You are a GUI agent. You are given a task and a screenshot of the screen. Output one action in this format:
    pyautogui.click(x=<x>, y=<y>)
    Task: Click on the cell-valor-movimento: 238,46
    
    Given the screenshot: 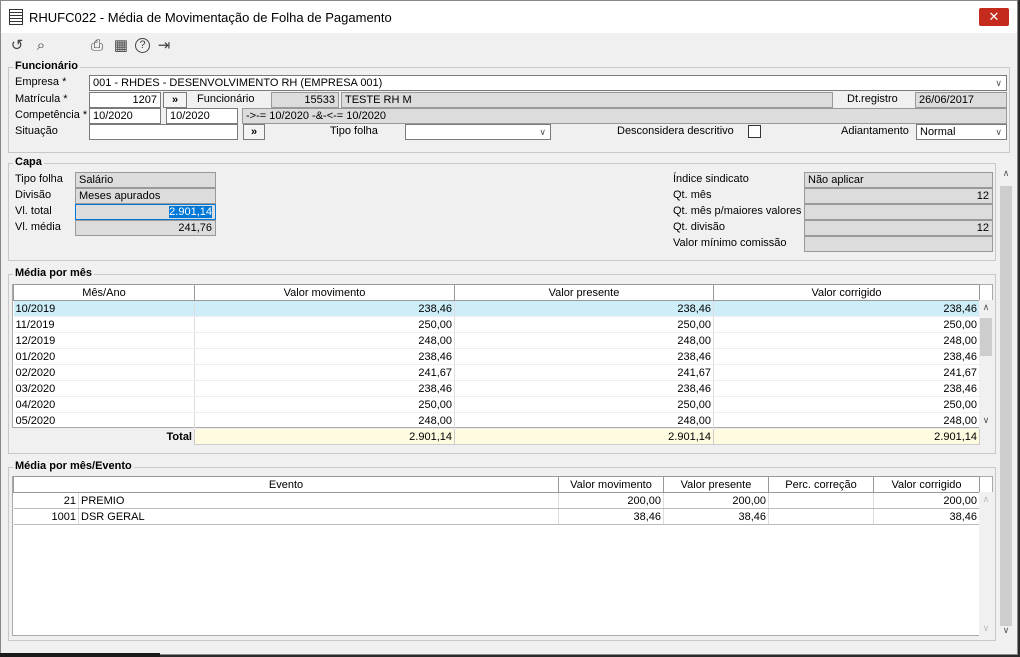 What is the action you would take?
    pyautogui.click(x=324, y=388)
    